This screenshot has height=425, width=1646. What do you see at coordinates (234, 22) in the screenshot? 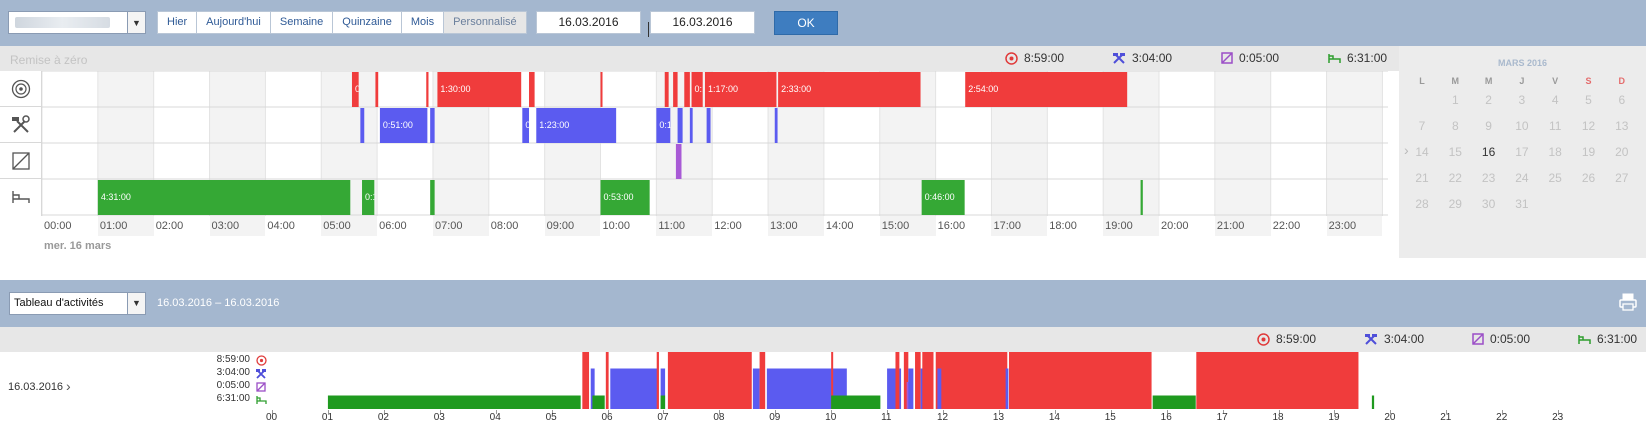
I see `period-button-1: Aujourd'hui` at bounding box center [234, 22].